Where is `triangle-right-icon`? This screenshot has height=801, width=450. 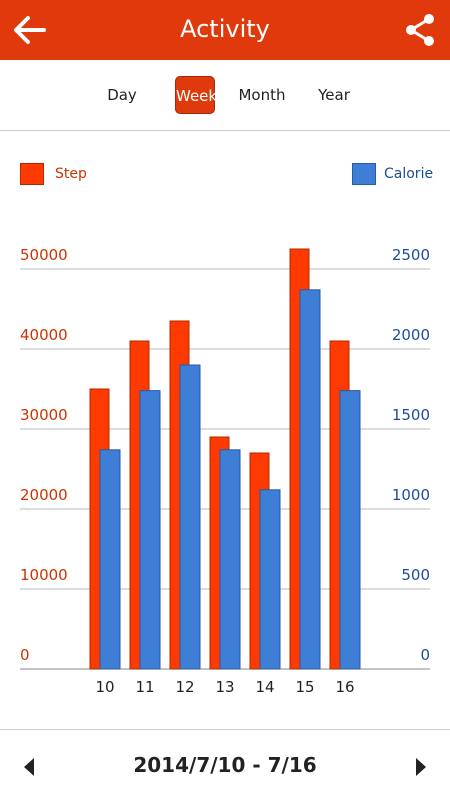 triangle-right-icon is located at coordinates (421, 767).